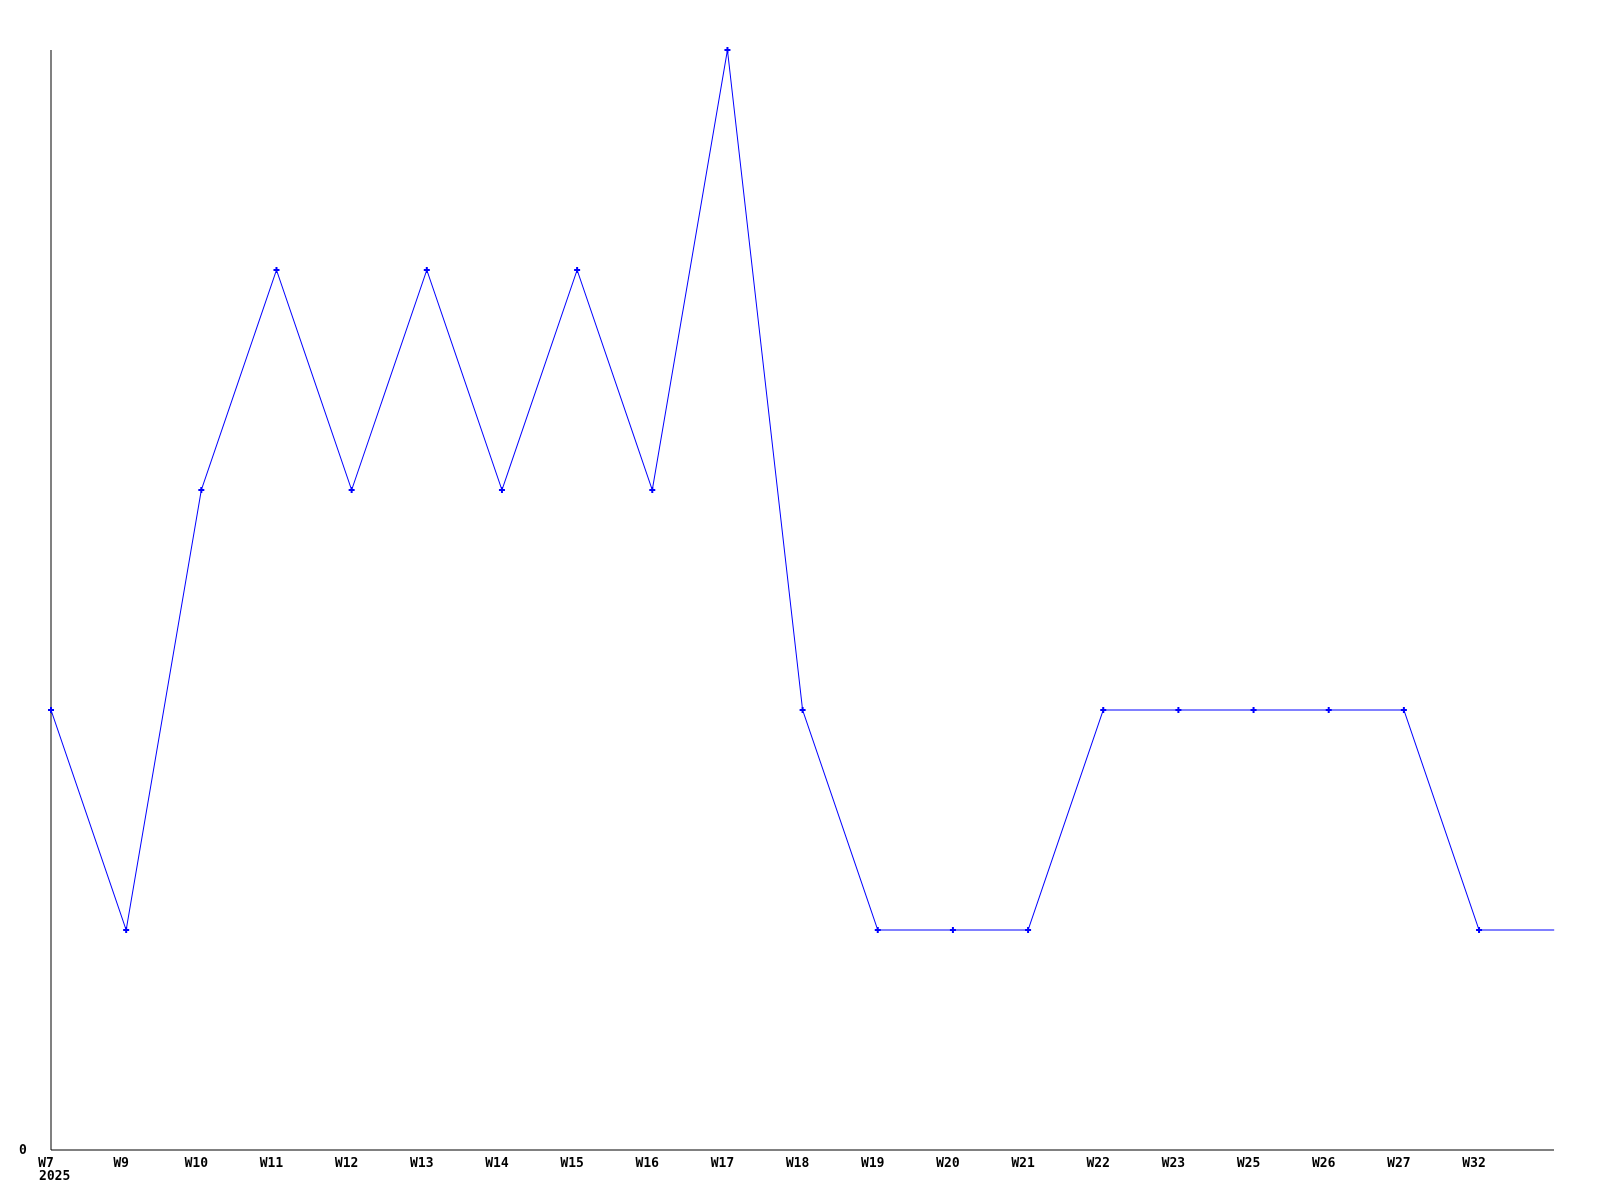 This screenshot has height=1200, width=1600. Describe the element at coordinates (722, 1163) in the screenshot. I see `x-tick-label: W17` at that location.